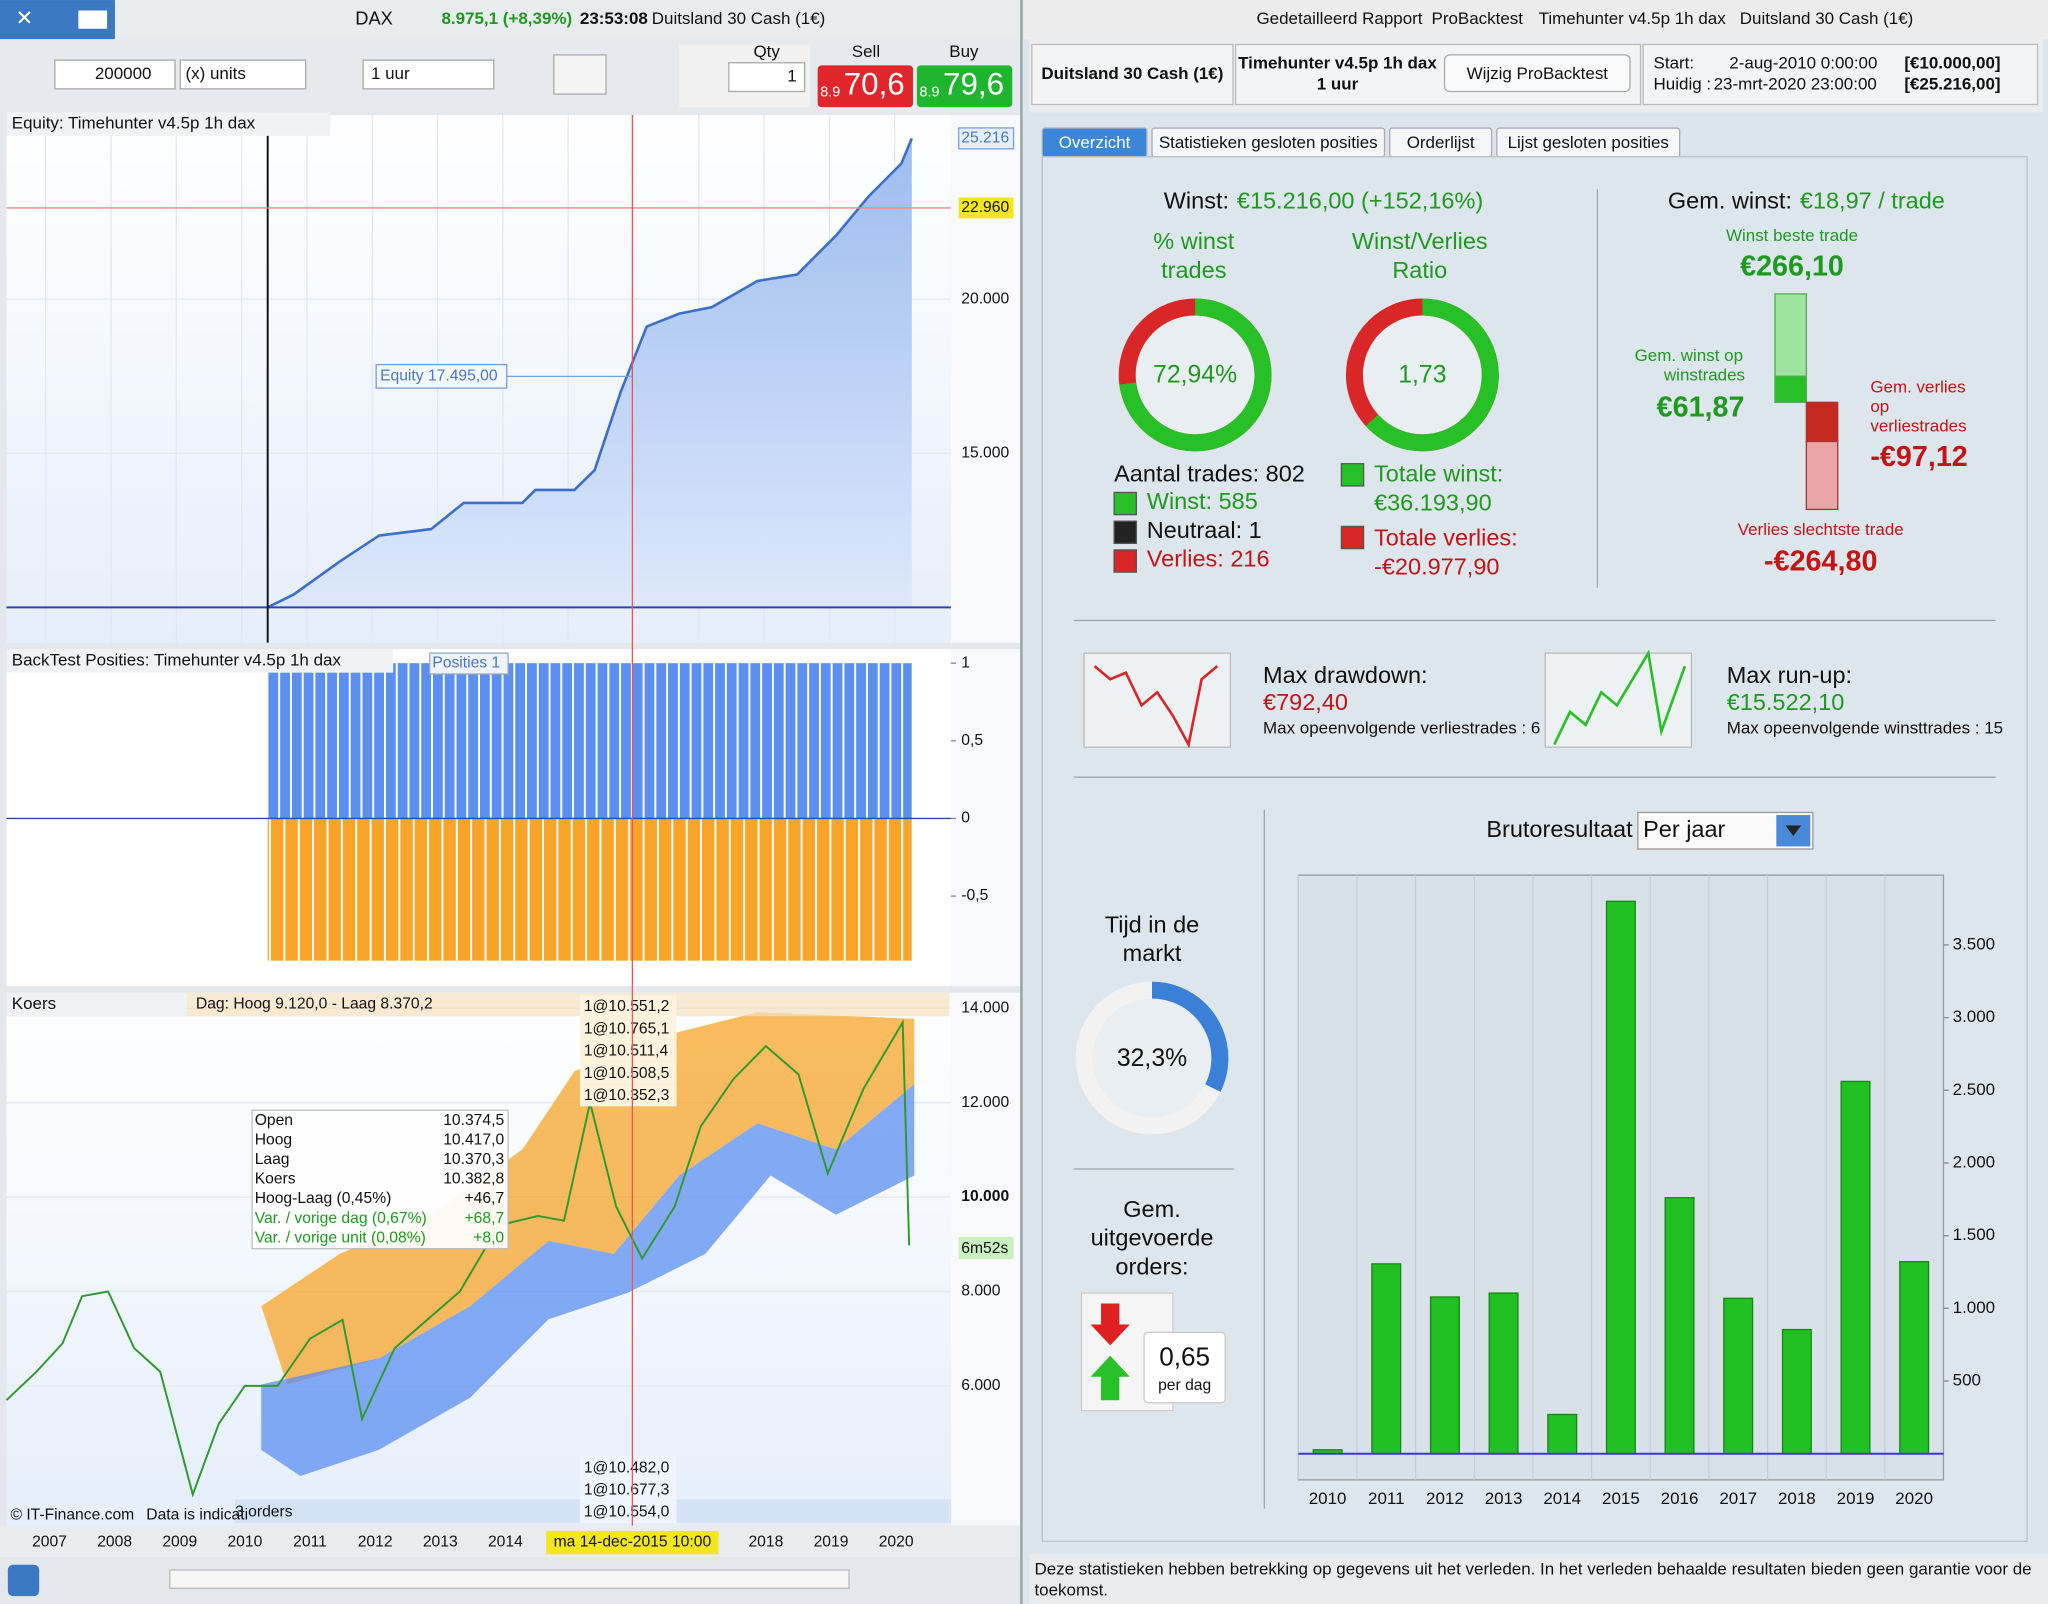  What do you see at coordinates (1195, 375) in the screenshot?
I see `win-pct: 72,94%` at bounding box center [1195, 375].